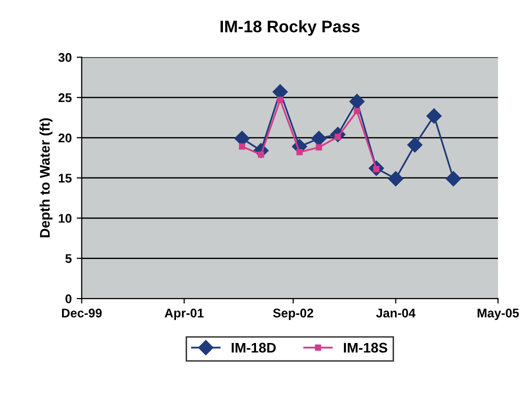  Describe the element at coordinates (82, 313) in the screenshot. I see `x-tick-label: Dec-99` at that location.